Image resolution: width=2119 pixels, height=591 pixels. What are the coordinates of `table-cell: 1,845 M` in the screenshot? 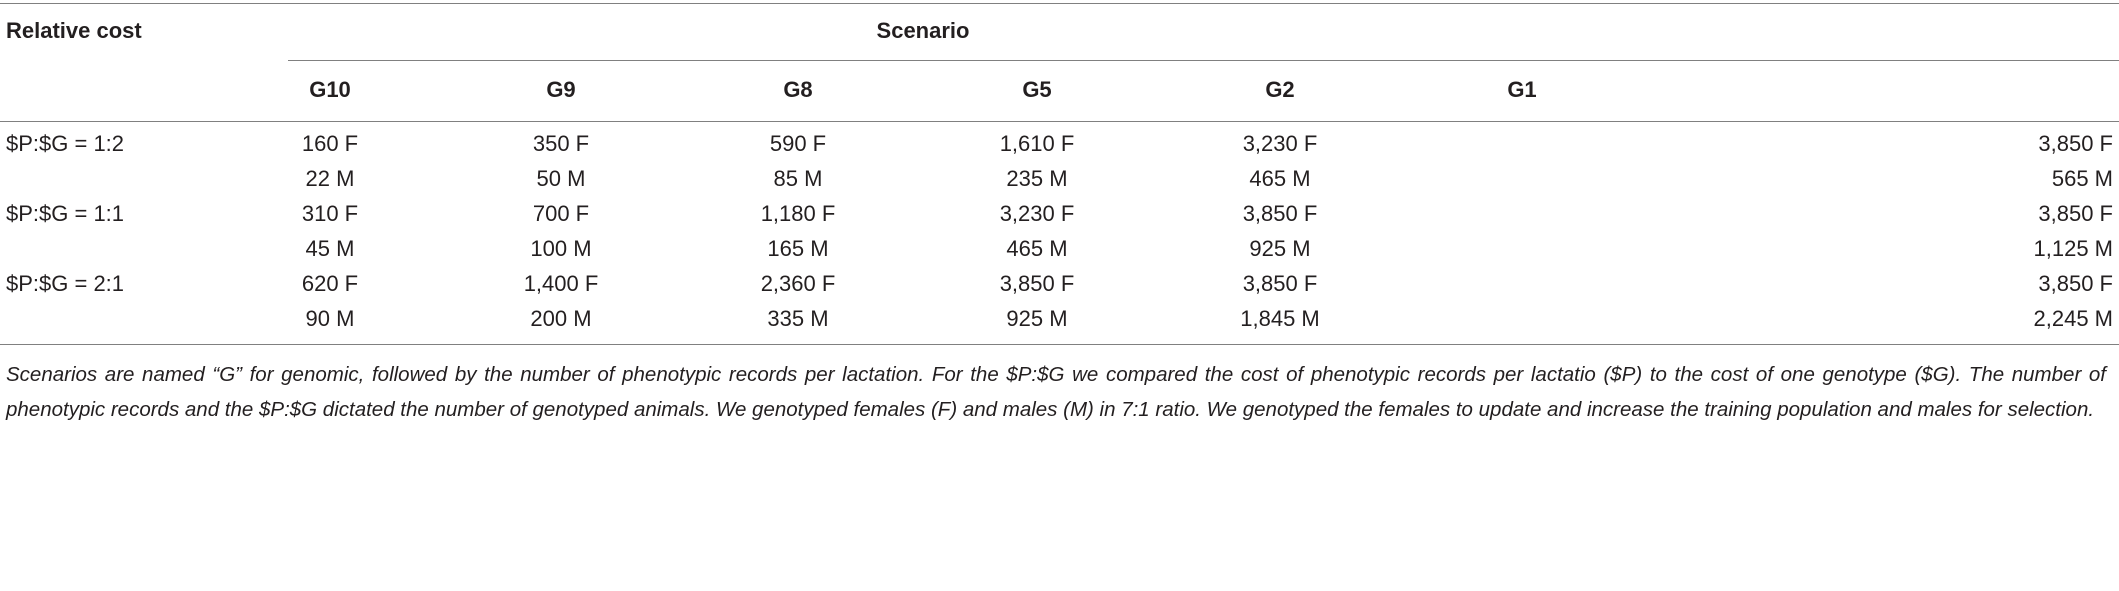 It's located at (1280, 318).